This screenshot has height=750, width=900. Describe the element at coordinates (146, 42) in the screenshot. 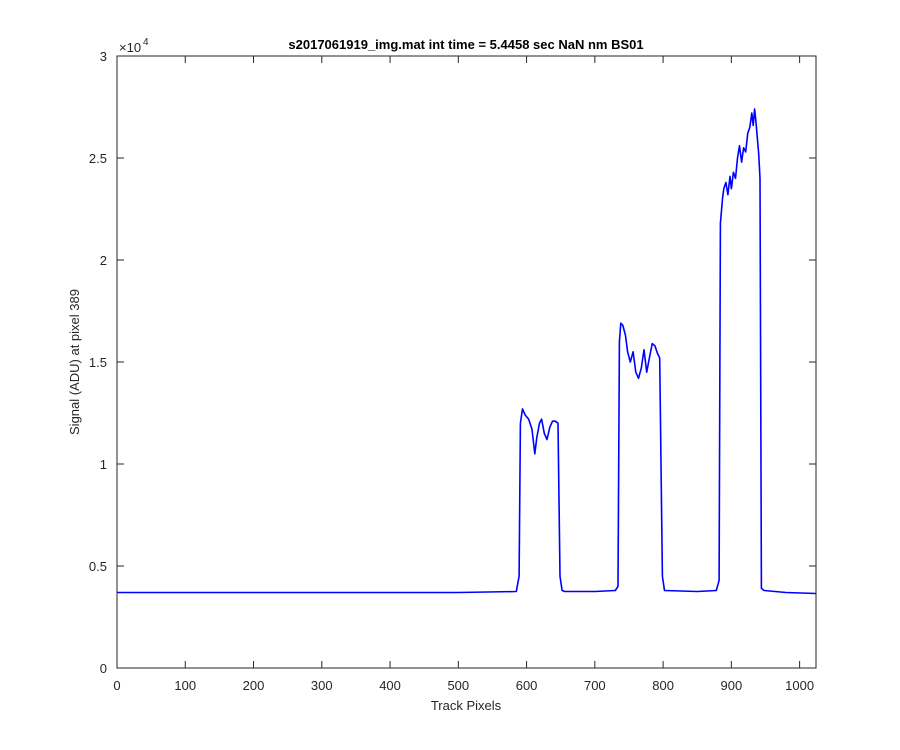

I see `y-axis-exponent-power: 4` at that location.